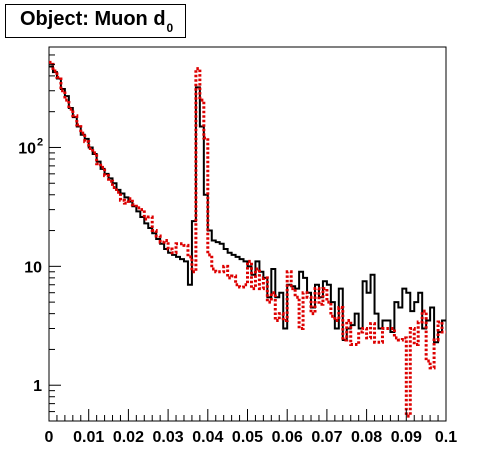  What do you see at coordinates (88, 437) in the screenshot?
I see `x-tick-label: 0.01` at bounding box center [88, 437].